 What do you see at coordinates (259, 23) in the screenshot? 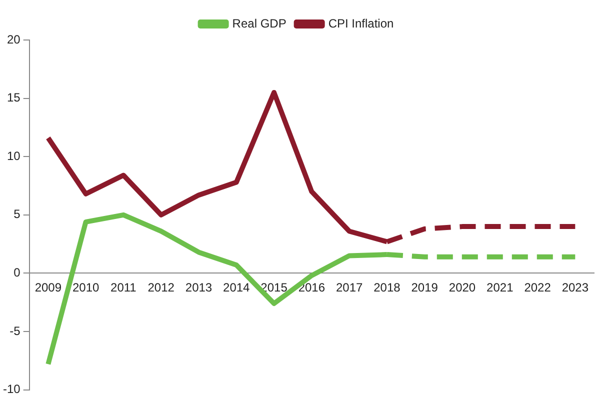
I see `legend-label: Real GDP` at bounding box center [259, 23].